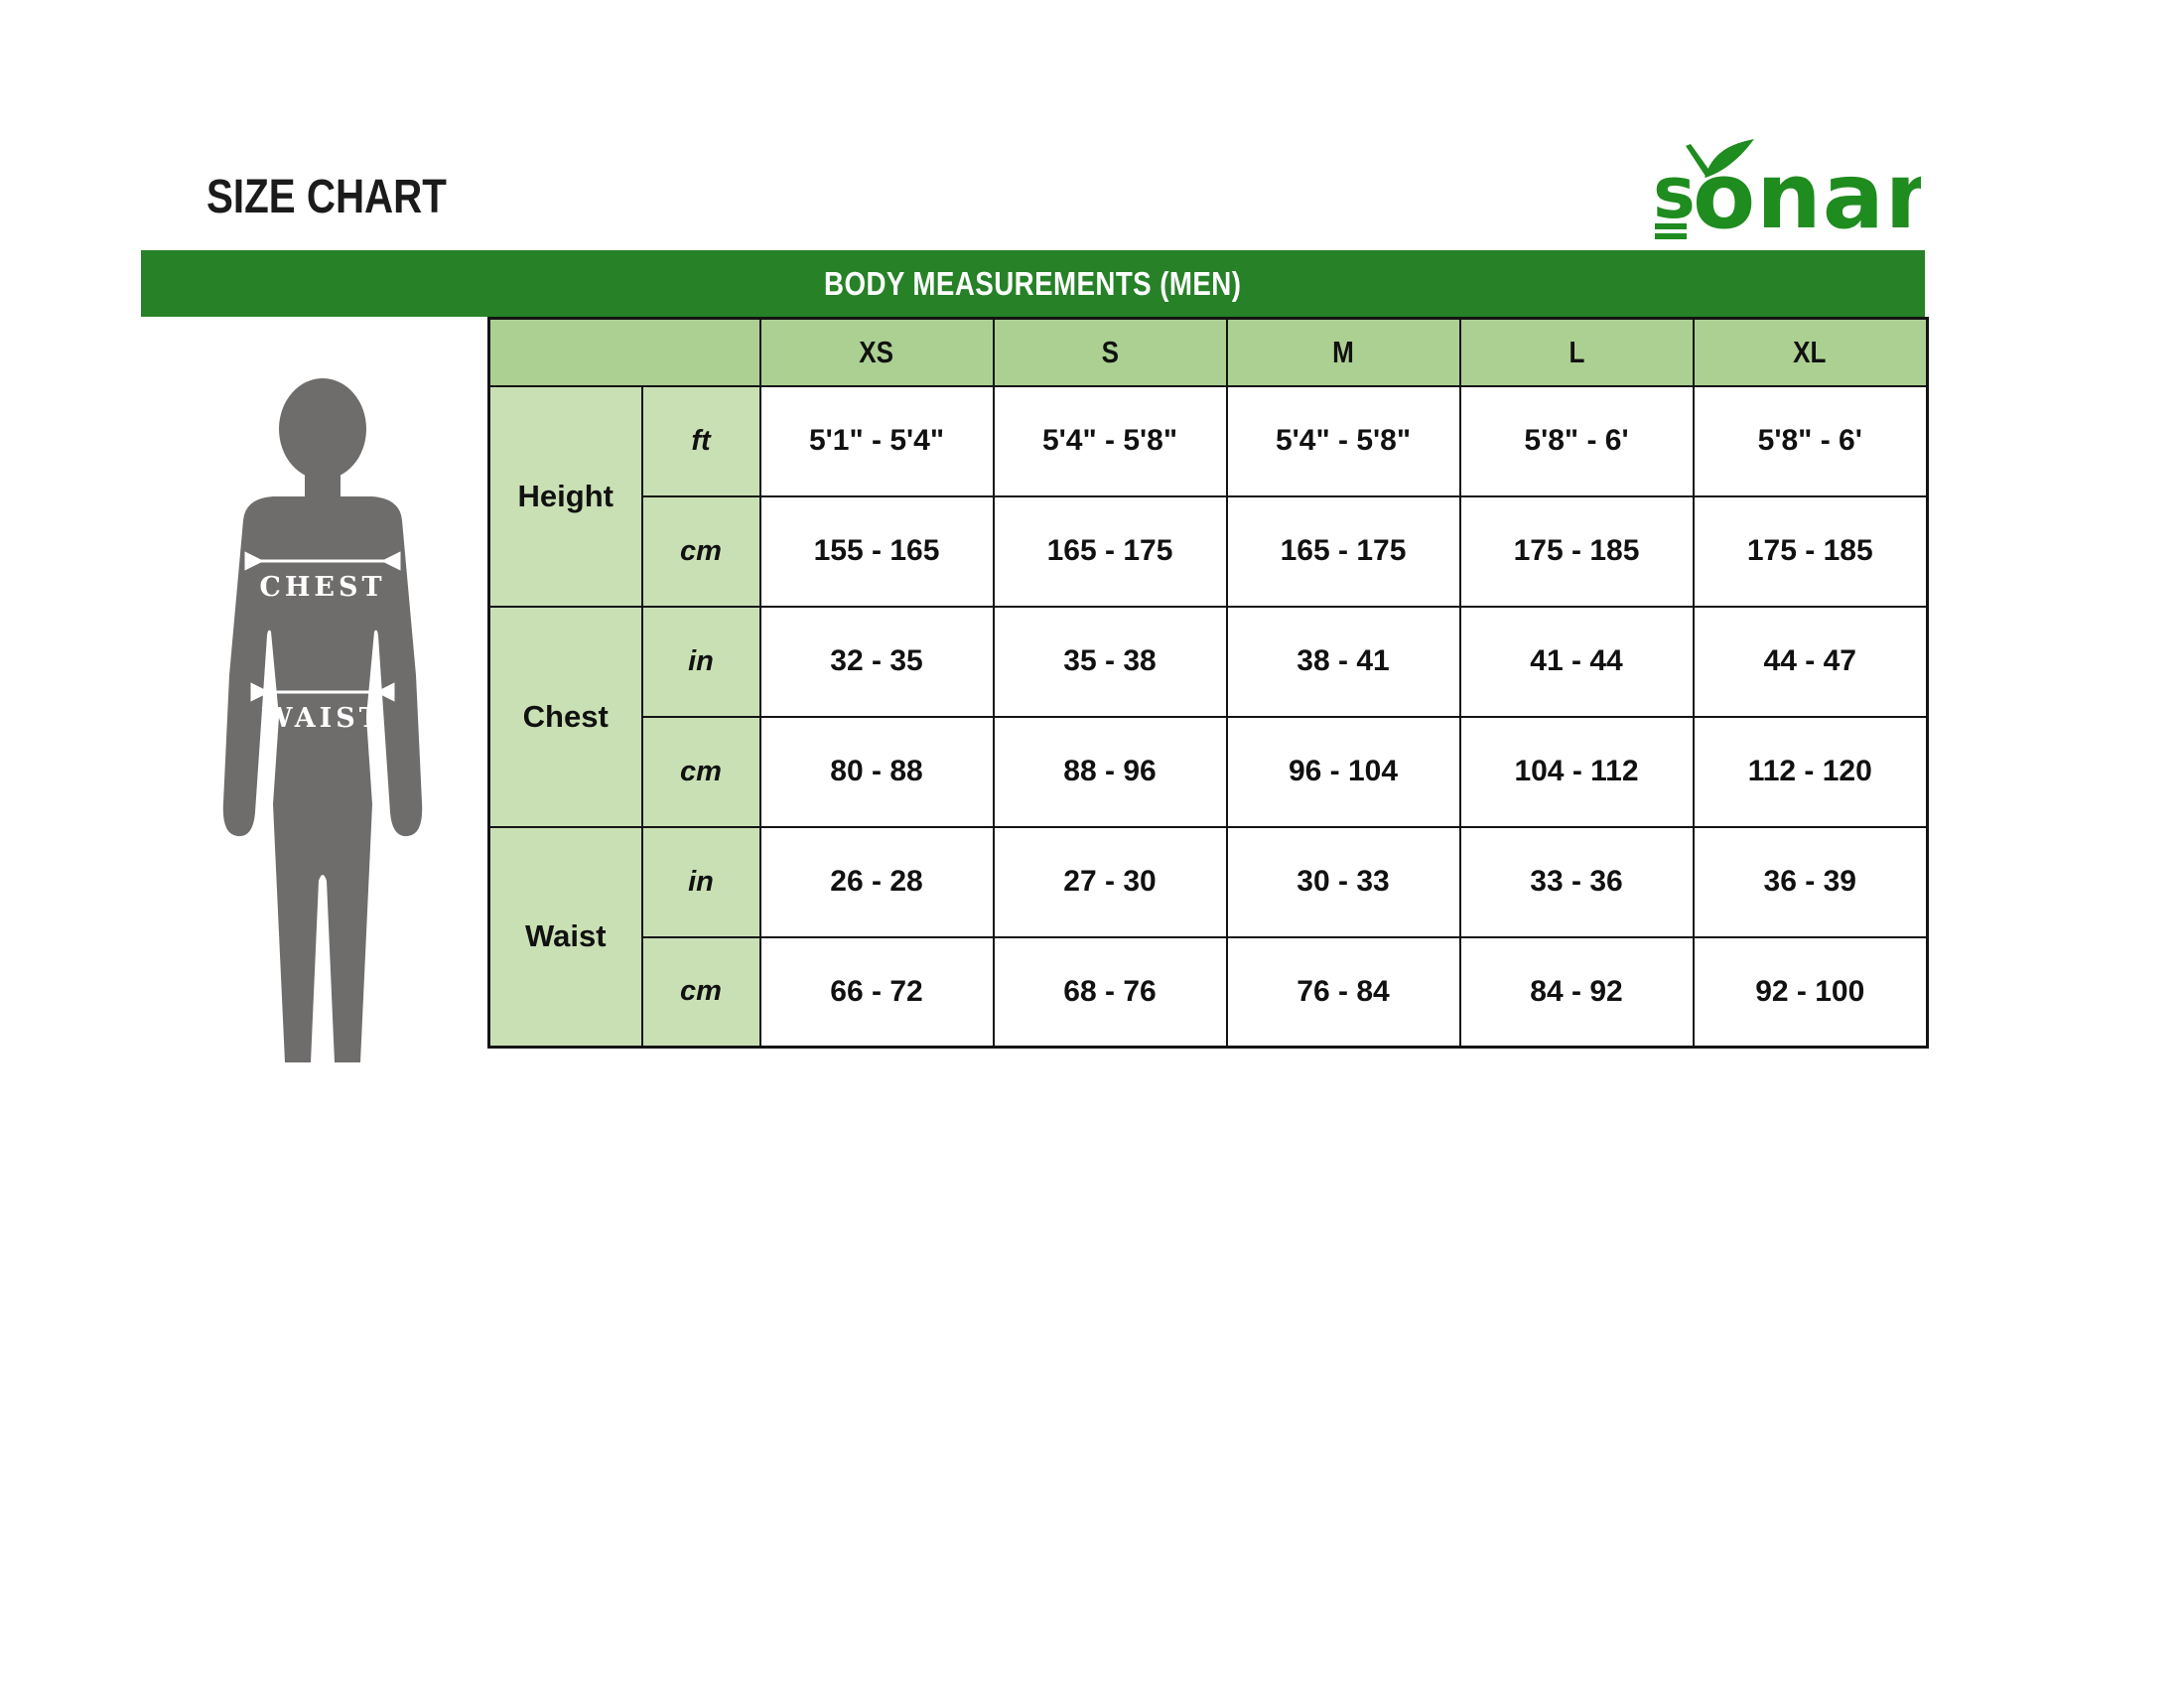 The height and width of the screenshot is (1688, 2184). I want to click on body-measurement-figure: CHEST WAIST, so click(322, 720).